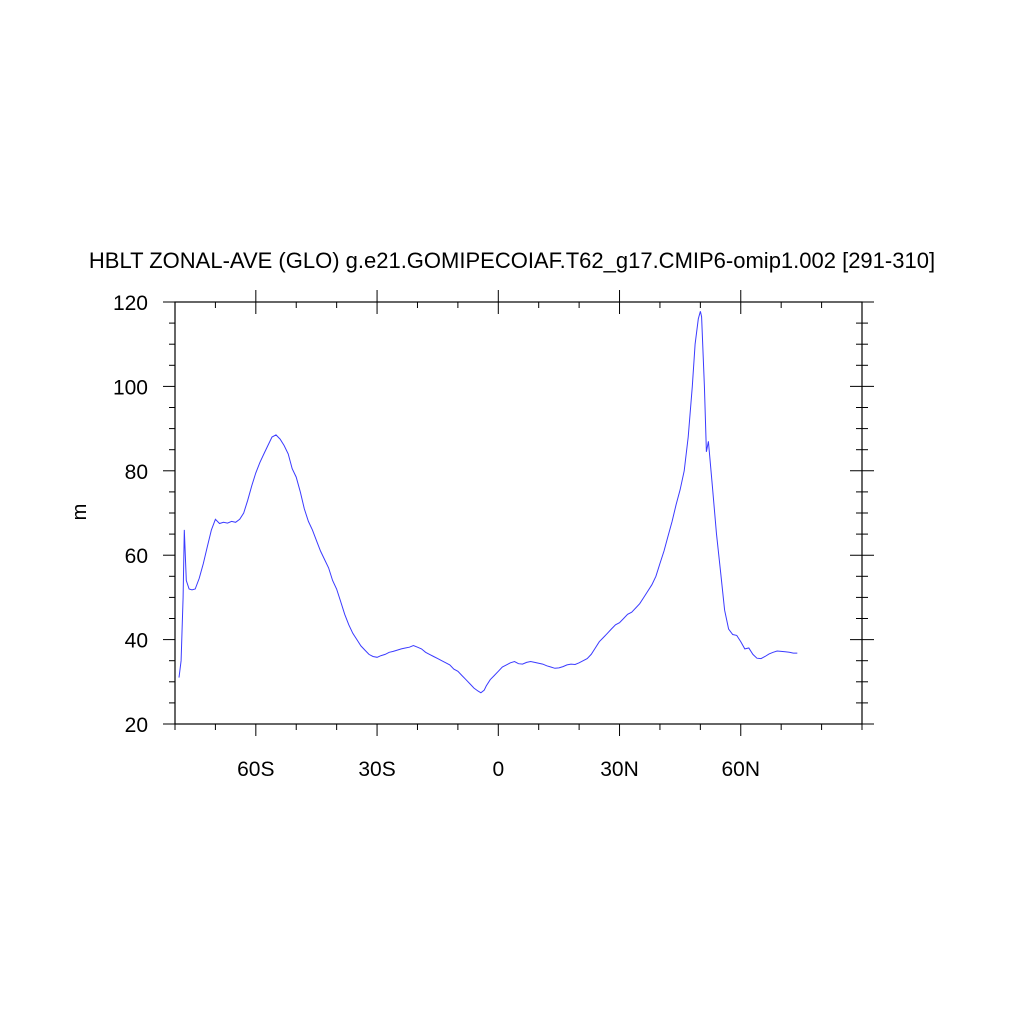  What do you see at coordinates (80, 512) in the screenshot?
I see `y-axis-label: m` at bounding box center [80, 512].